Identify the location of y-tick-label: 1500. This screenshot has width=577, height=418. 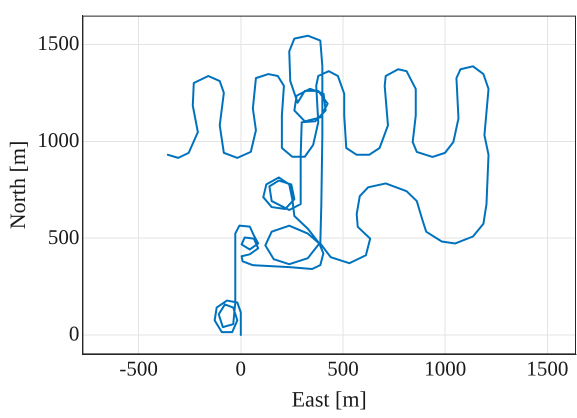
(58, 43).